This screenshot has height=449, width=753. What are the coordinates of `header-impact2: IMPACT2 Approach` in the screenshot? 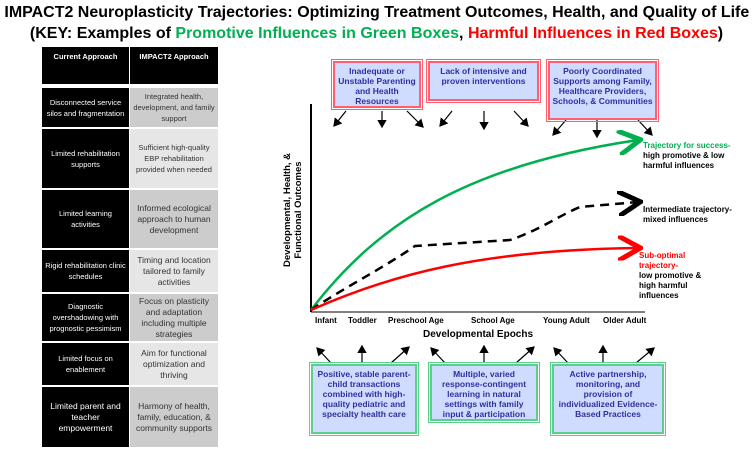 It's located at (174, 65).